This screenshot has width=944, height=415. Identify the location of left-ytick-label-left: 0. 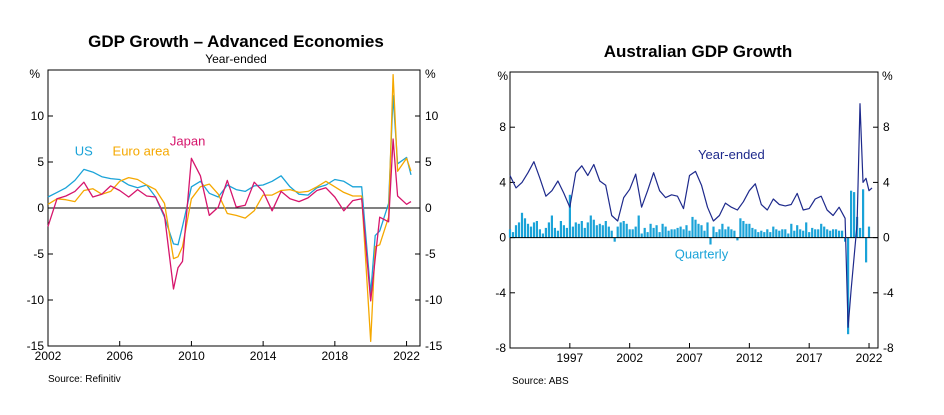
(40, 208).